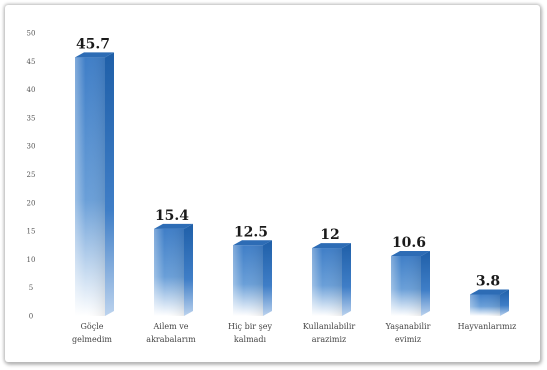 This screenshot has width=547, height=370. Describe the element at coordinates (92, 339) in the screenshot. I see `x-tick-label: gelmedim` at that location.